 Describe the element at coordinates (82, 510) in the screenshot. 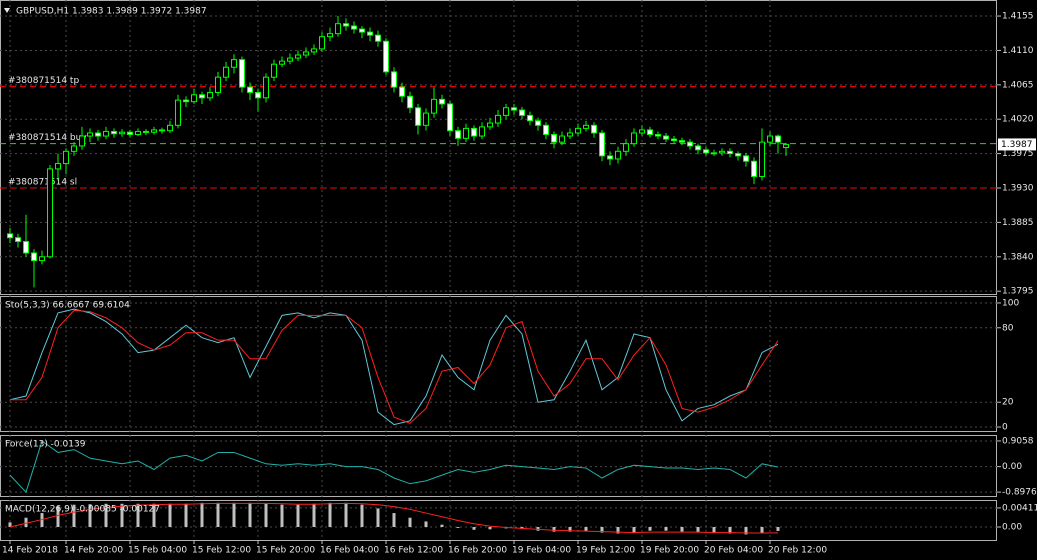

I see `pane-title: MACD(12,26,9) -0.00085 -0.00127` at that location.